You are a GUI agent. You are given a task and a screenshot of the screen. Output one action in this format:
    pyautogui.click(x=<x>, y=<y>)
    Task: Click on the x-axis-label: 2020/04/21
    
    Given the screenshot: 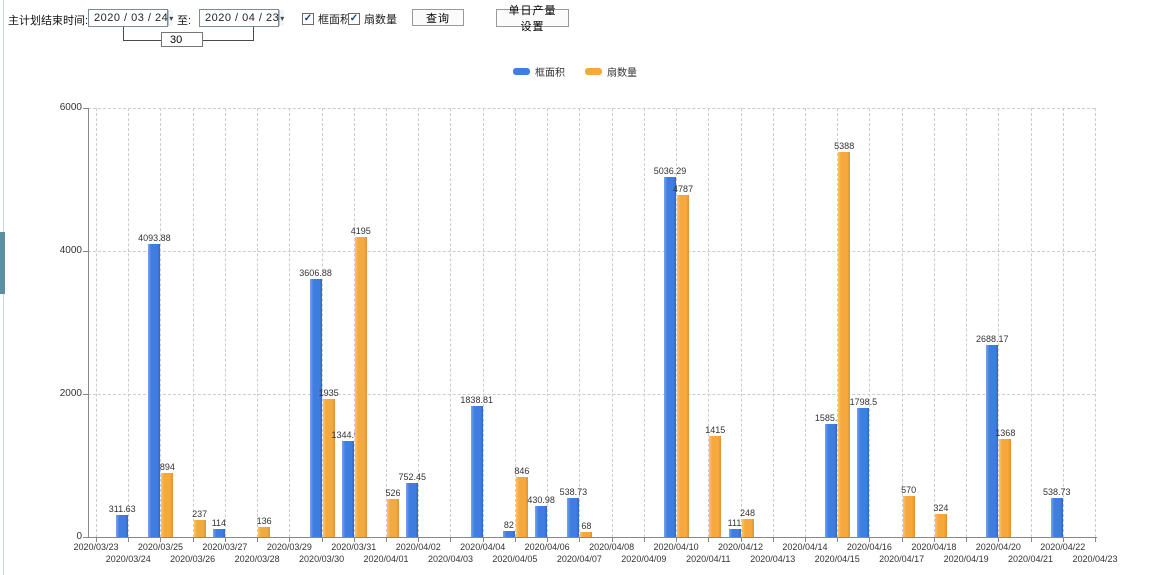 What is the action you would take?
    pyautogui.click(x=1031, y=559)
    